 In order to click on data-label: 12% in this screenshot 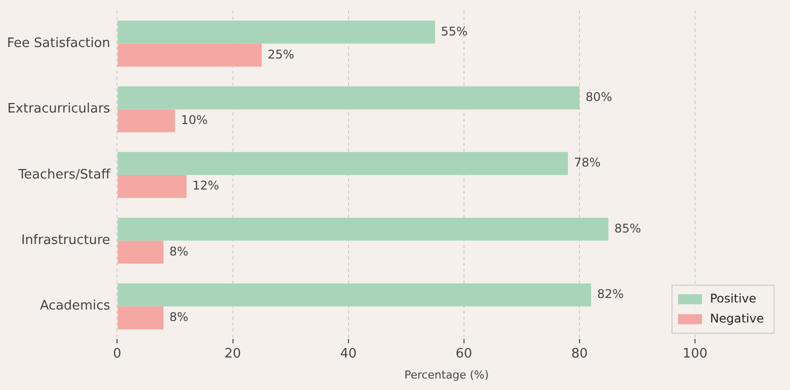, I will do `click(206, 185)`.